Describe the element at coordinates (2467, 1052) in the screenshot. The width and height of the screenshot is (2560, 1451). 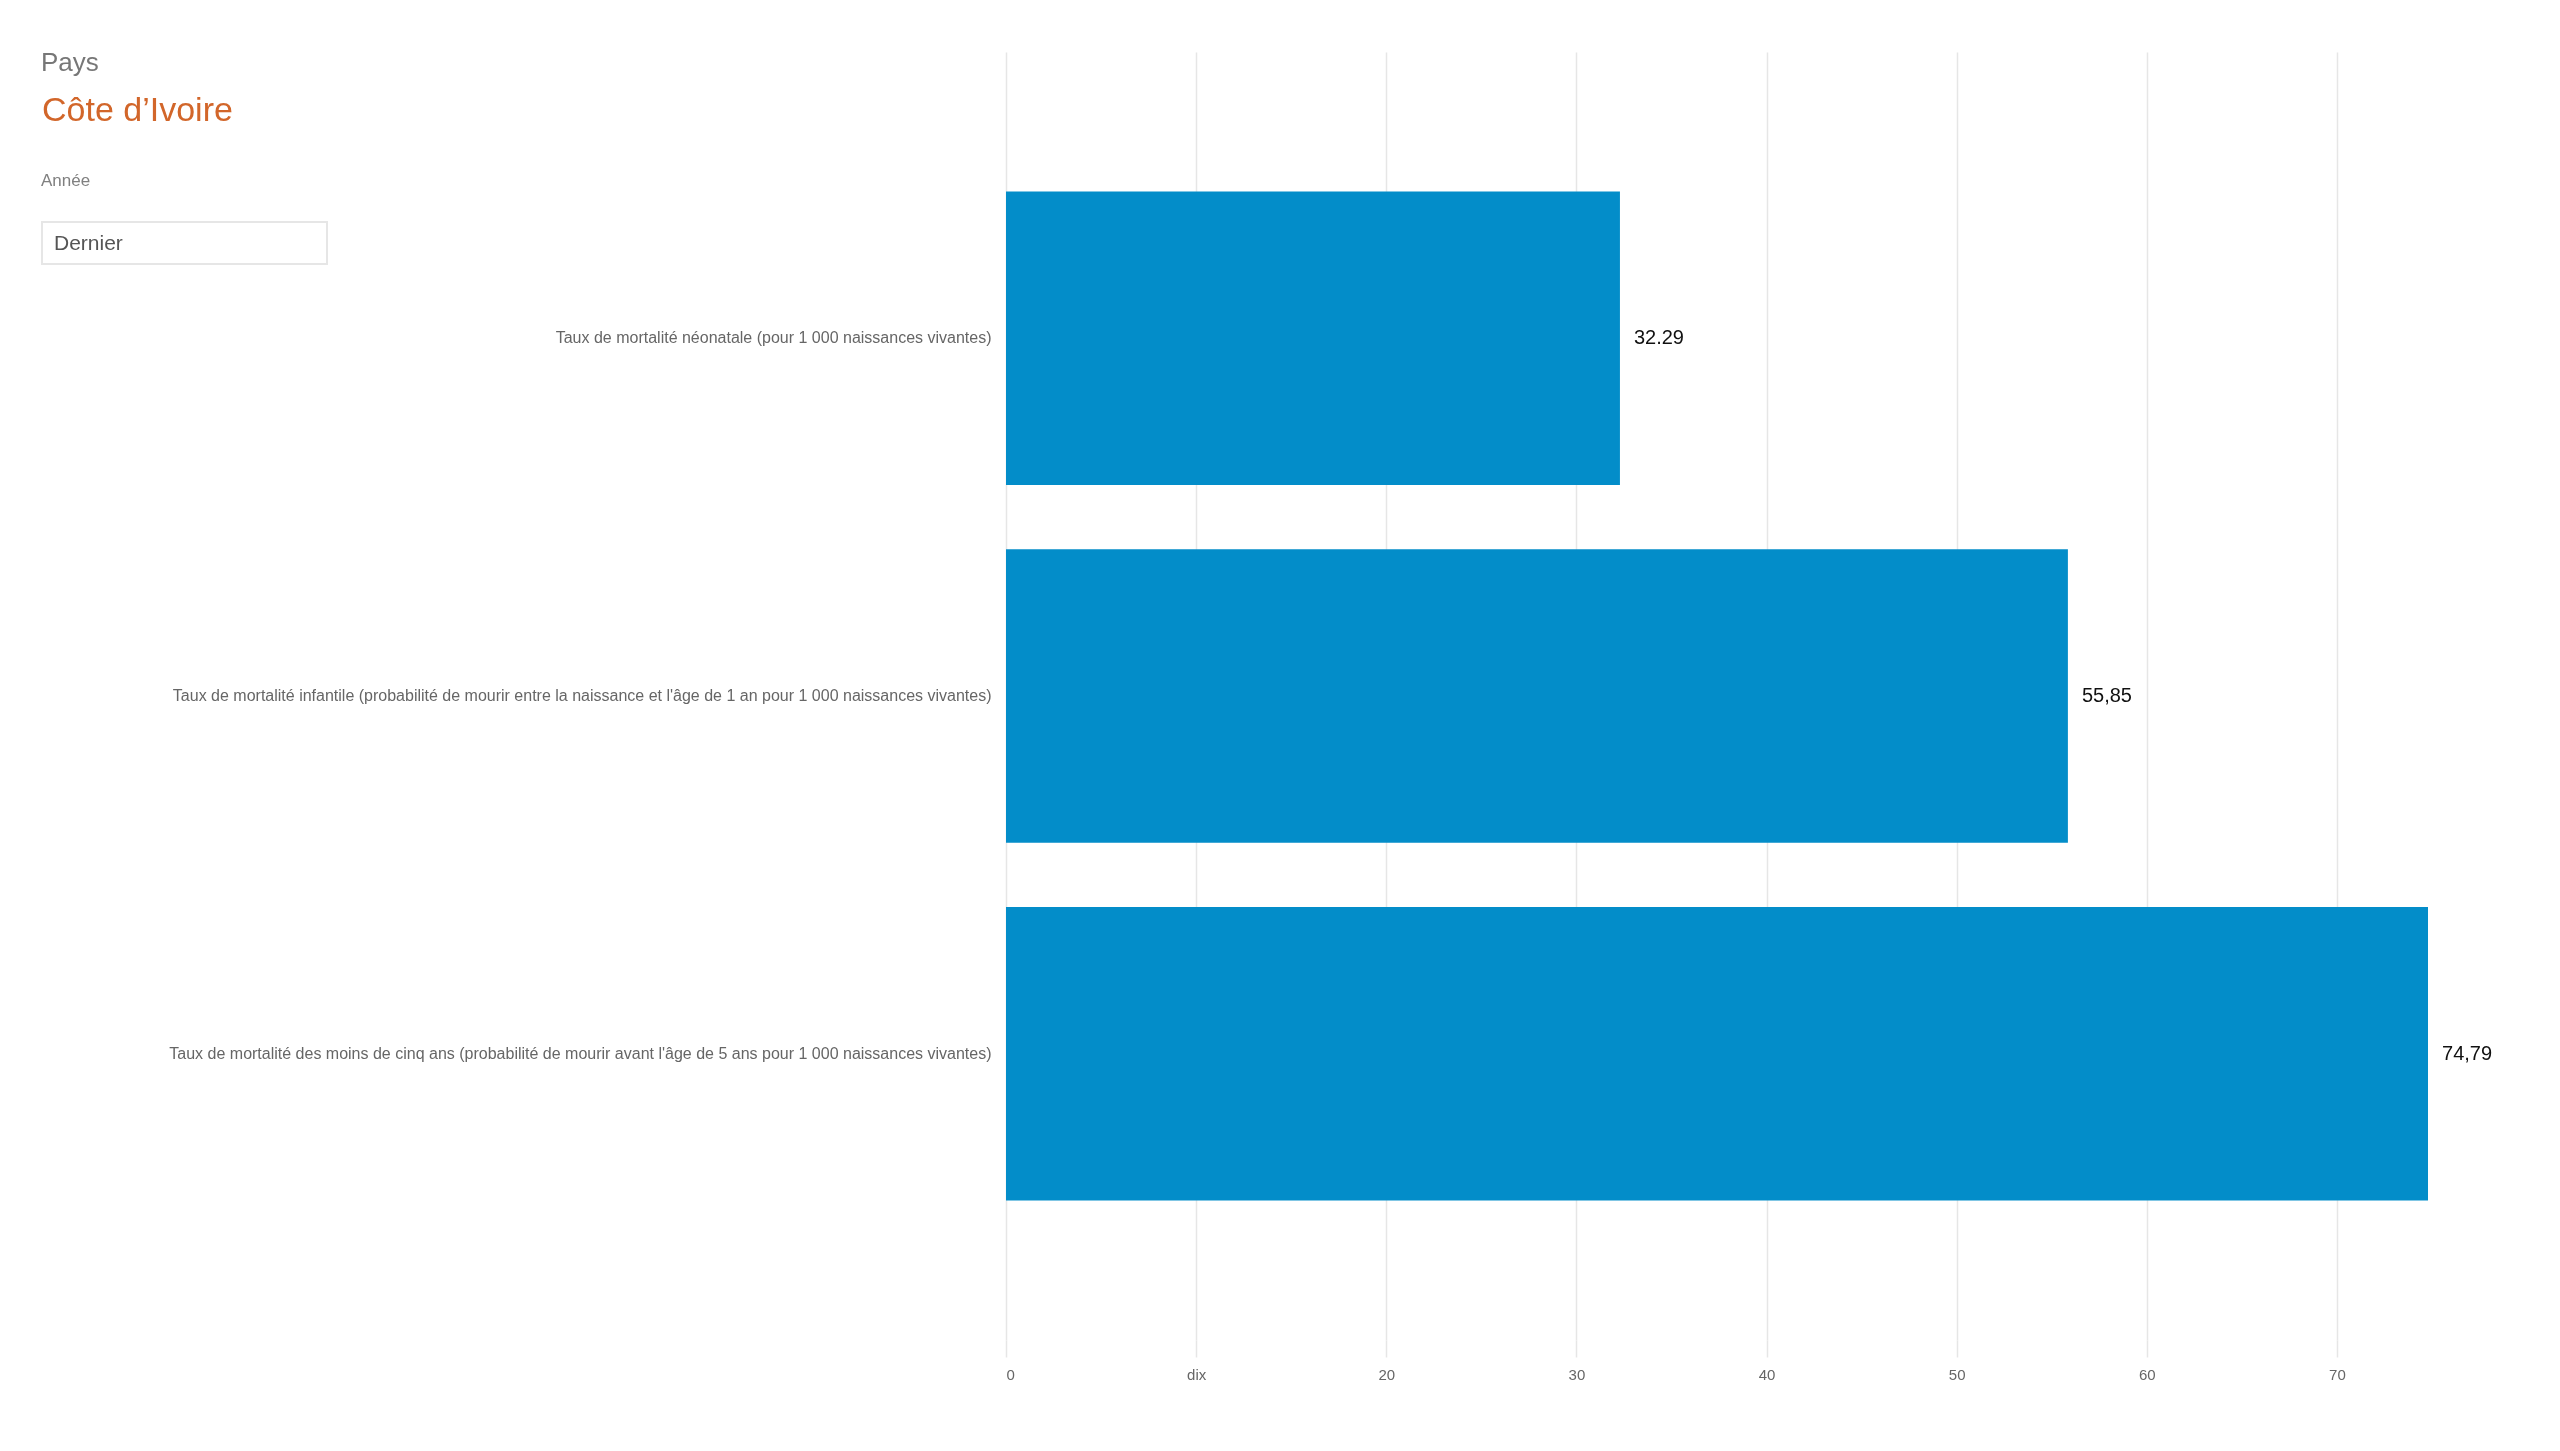
I see `data-label: 74,79` at that location.